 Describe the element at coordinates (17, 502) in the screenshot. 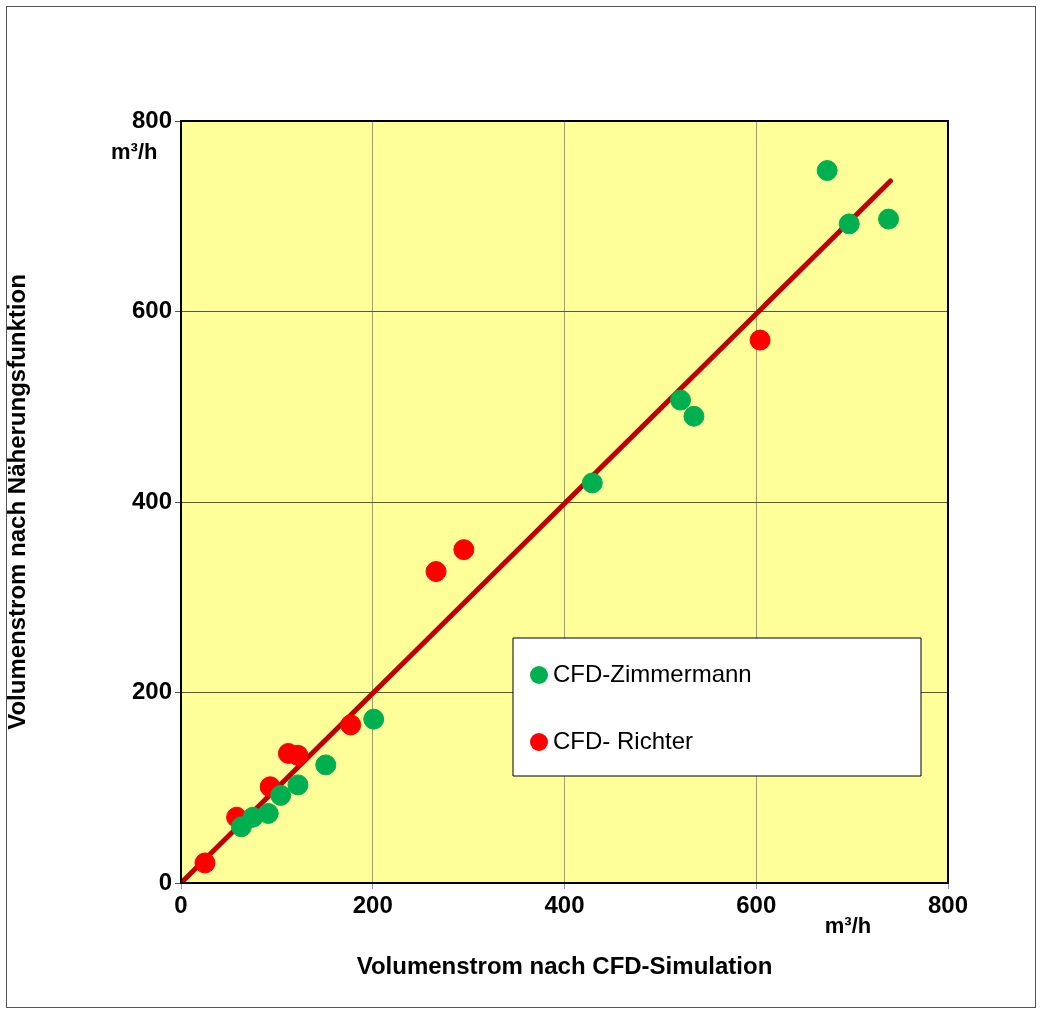

I see `y-axis-title: Volumenstrom nach Näherungsfunktion` at that location.